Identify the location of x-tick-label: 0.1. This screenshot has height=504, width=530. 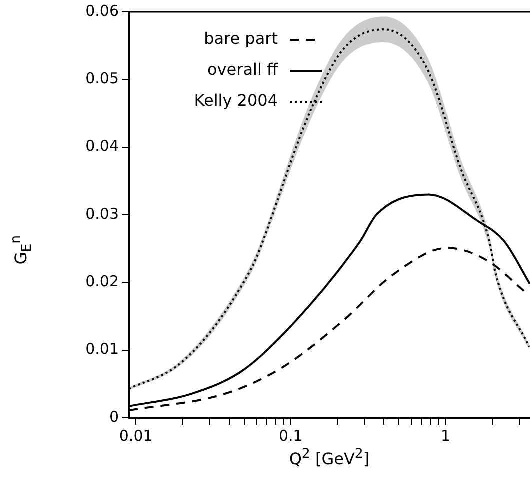
(290, 435).